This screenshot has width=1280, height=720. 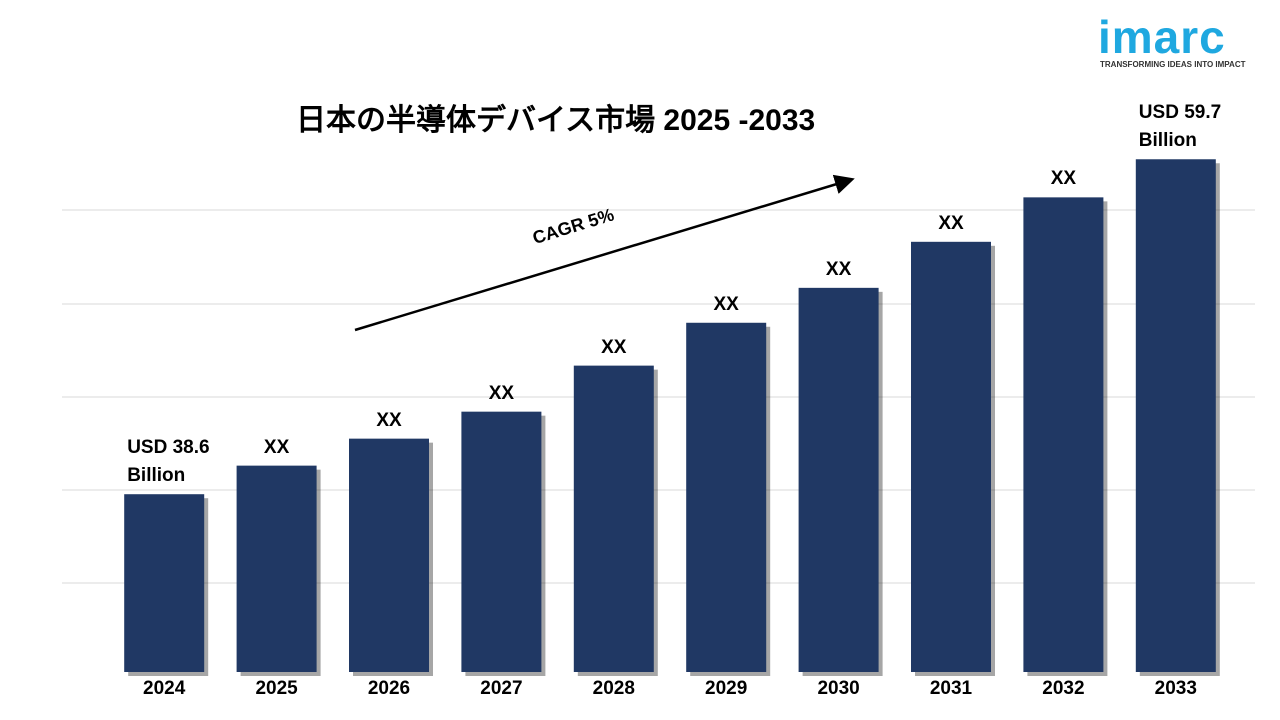 What do you see at coordinates (604, 253) in the screenshot?
I see `trend-arrow` at bounding box center [604, 253].